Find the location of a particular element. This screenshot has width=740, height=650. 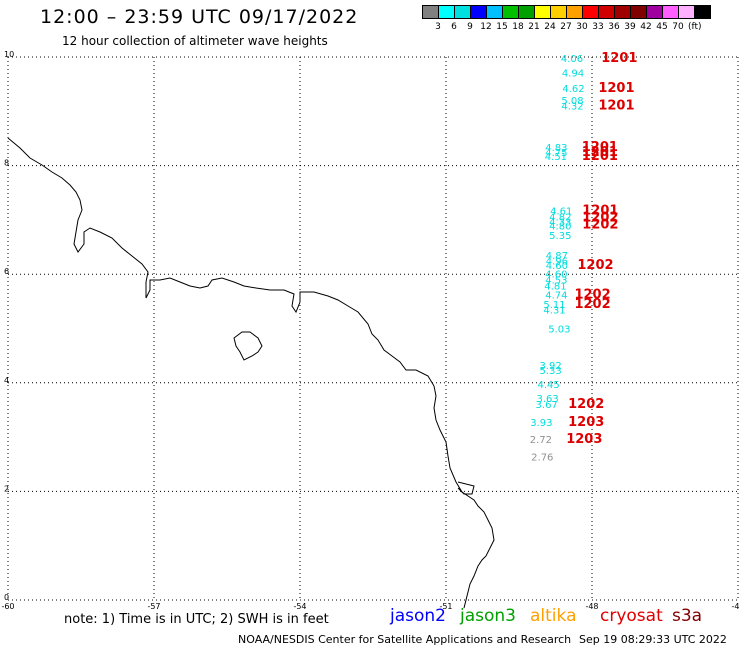

swh-value: 5.11 is located at coordinates (554, 305).